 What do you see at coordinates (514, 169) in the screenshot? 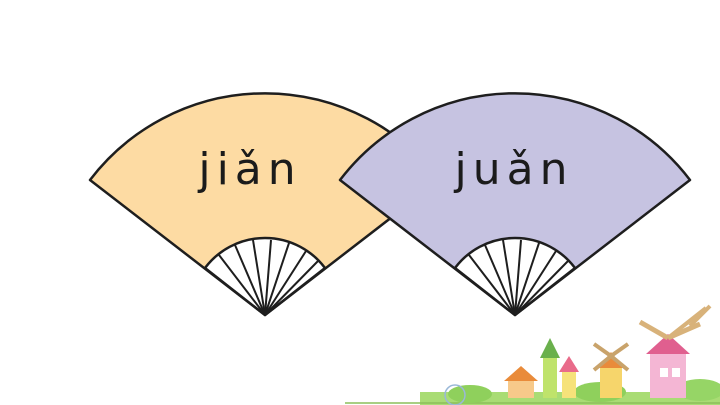
I see `fan-right-pinyin: juǎn` at bounding box center [514, 169].